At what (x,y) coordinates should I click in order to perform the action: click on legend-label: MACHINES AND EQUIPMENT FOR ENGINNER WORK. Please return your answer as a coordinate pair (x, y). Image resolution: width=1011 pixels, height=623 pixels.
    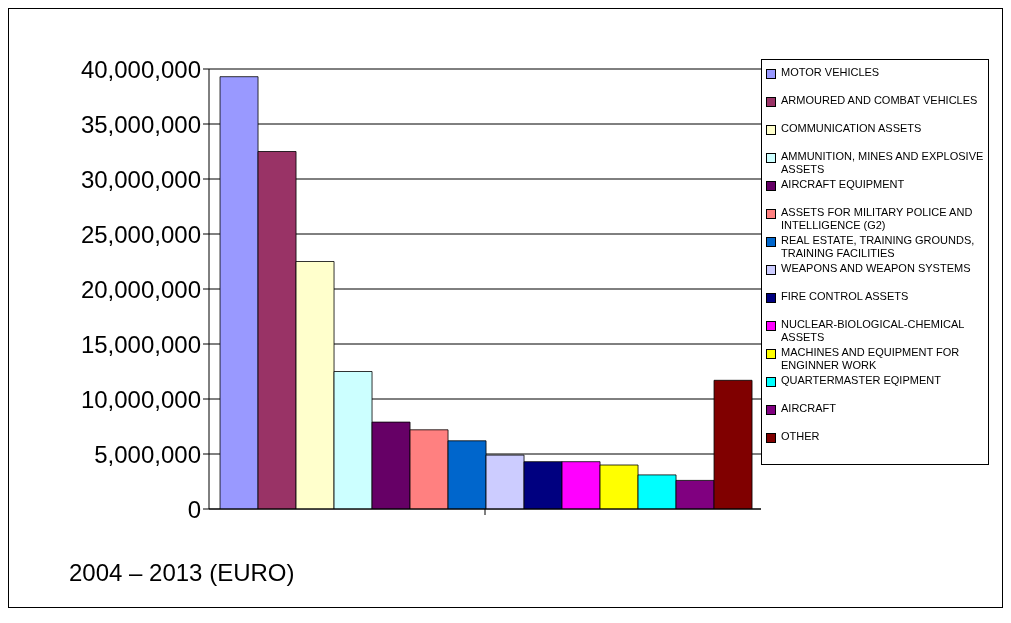
    Looking at the image, I should click on (871, 359).